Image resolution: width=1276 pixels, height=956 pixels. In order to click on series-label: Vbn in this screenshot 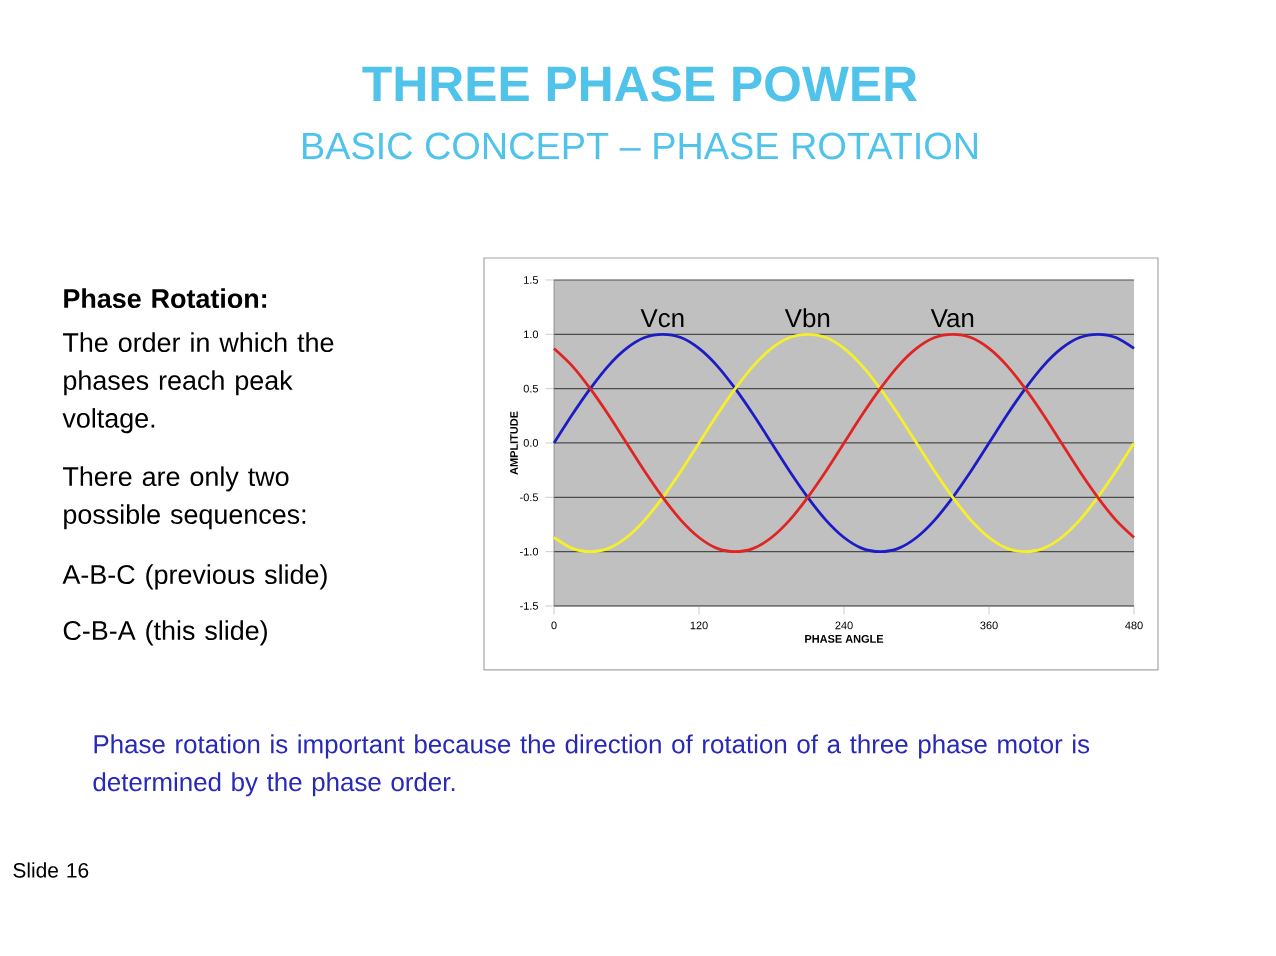, I will do `click(807, 318)`.